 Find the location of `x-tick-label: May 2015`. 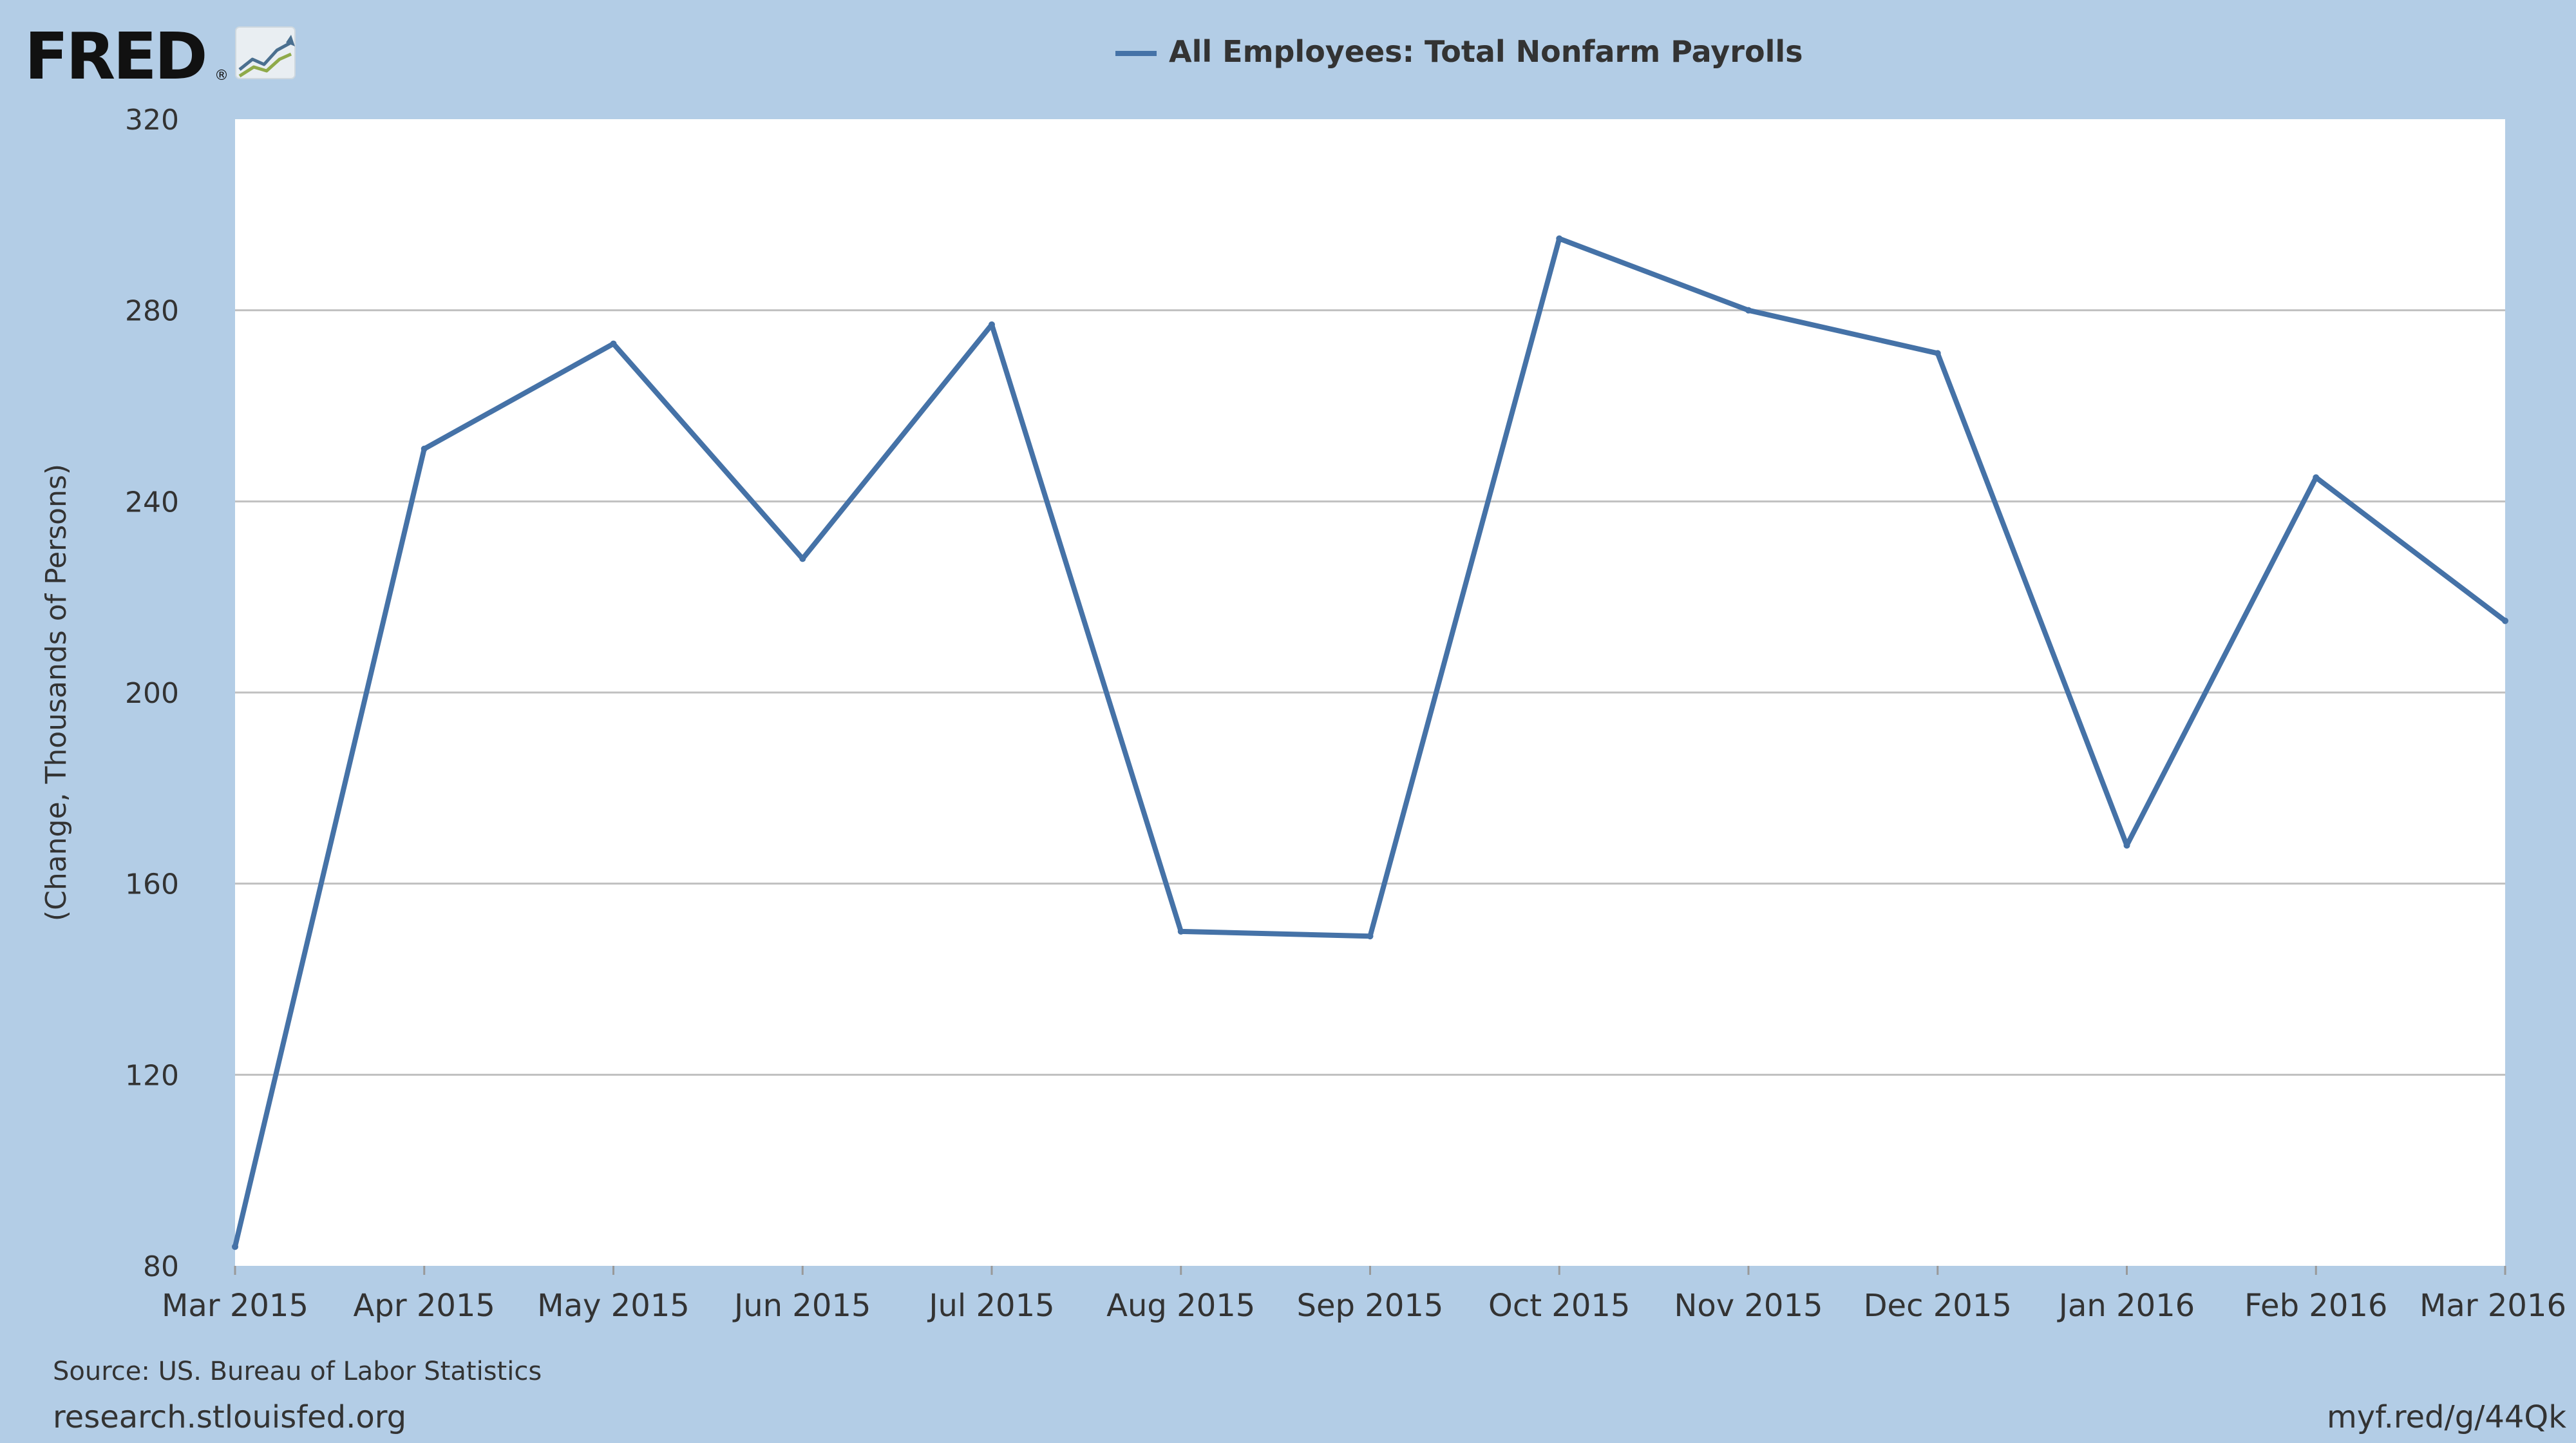

x-tick-label: May 2015 is located at coordinates (613, 1306).